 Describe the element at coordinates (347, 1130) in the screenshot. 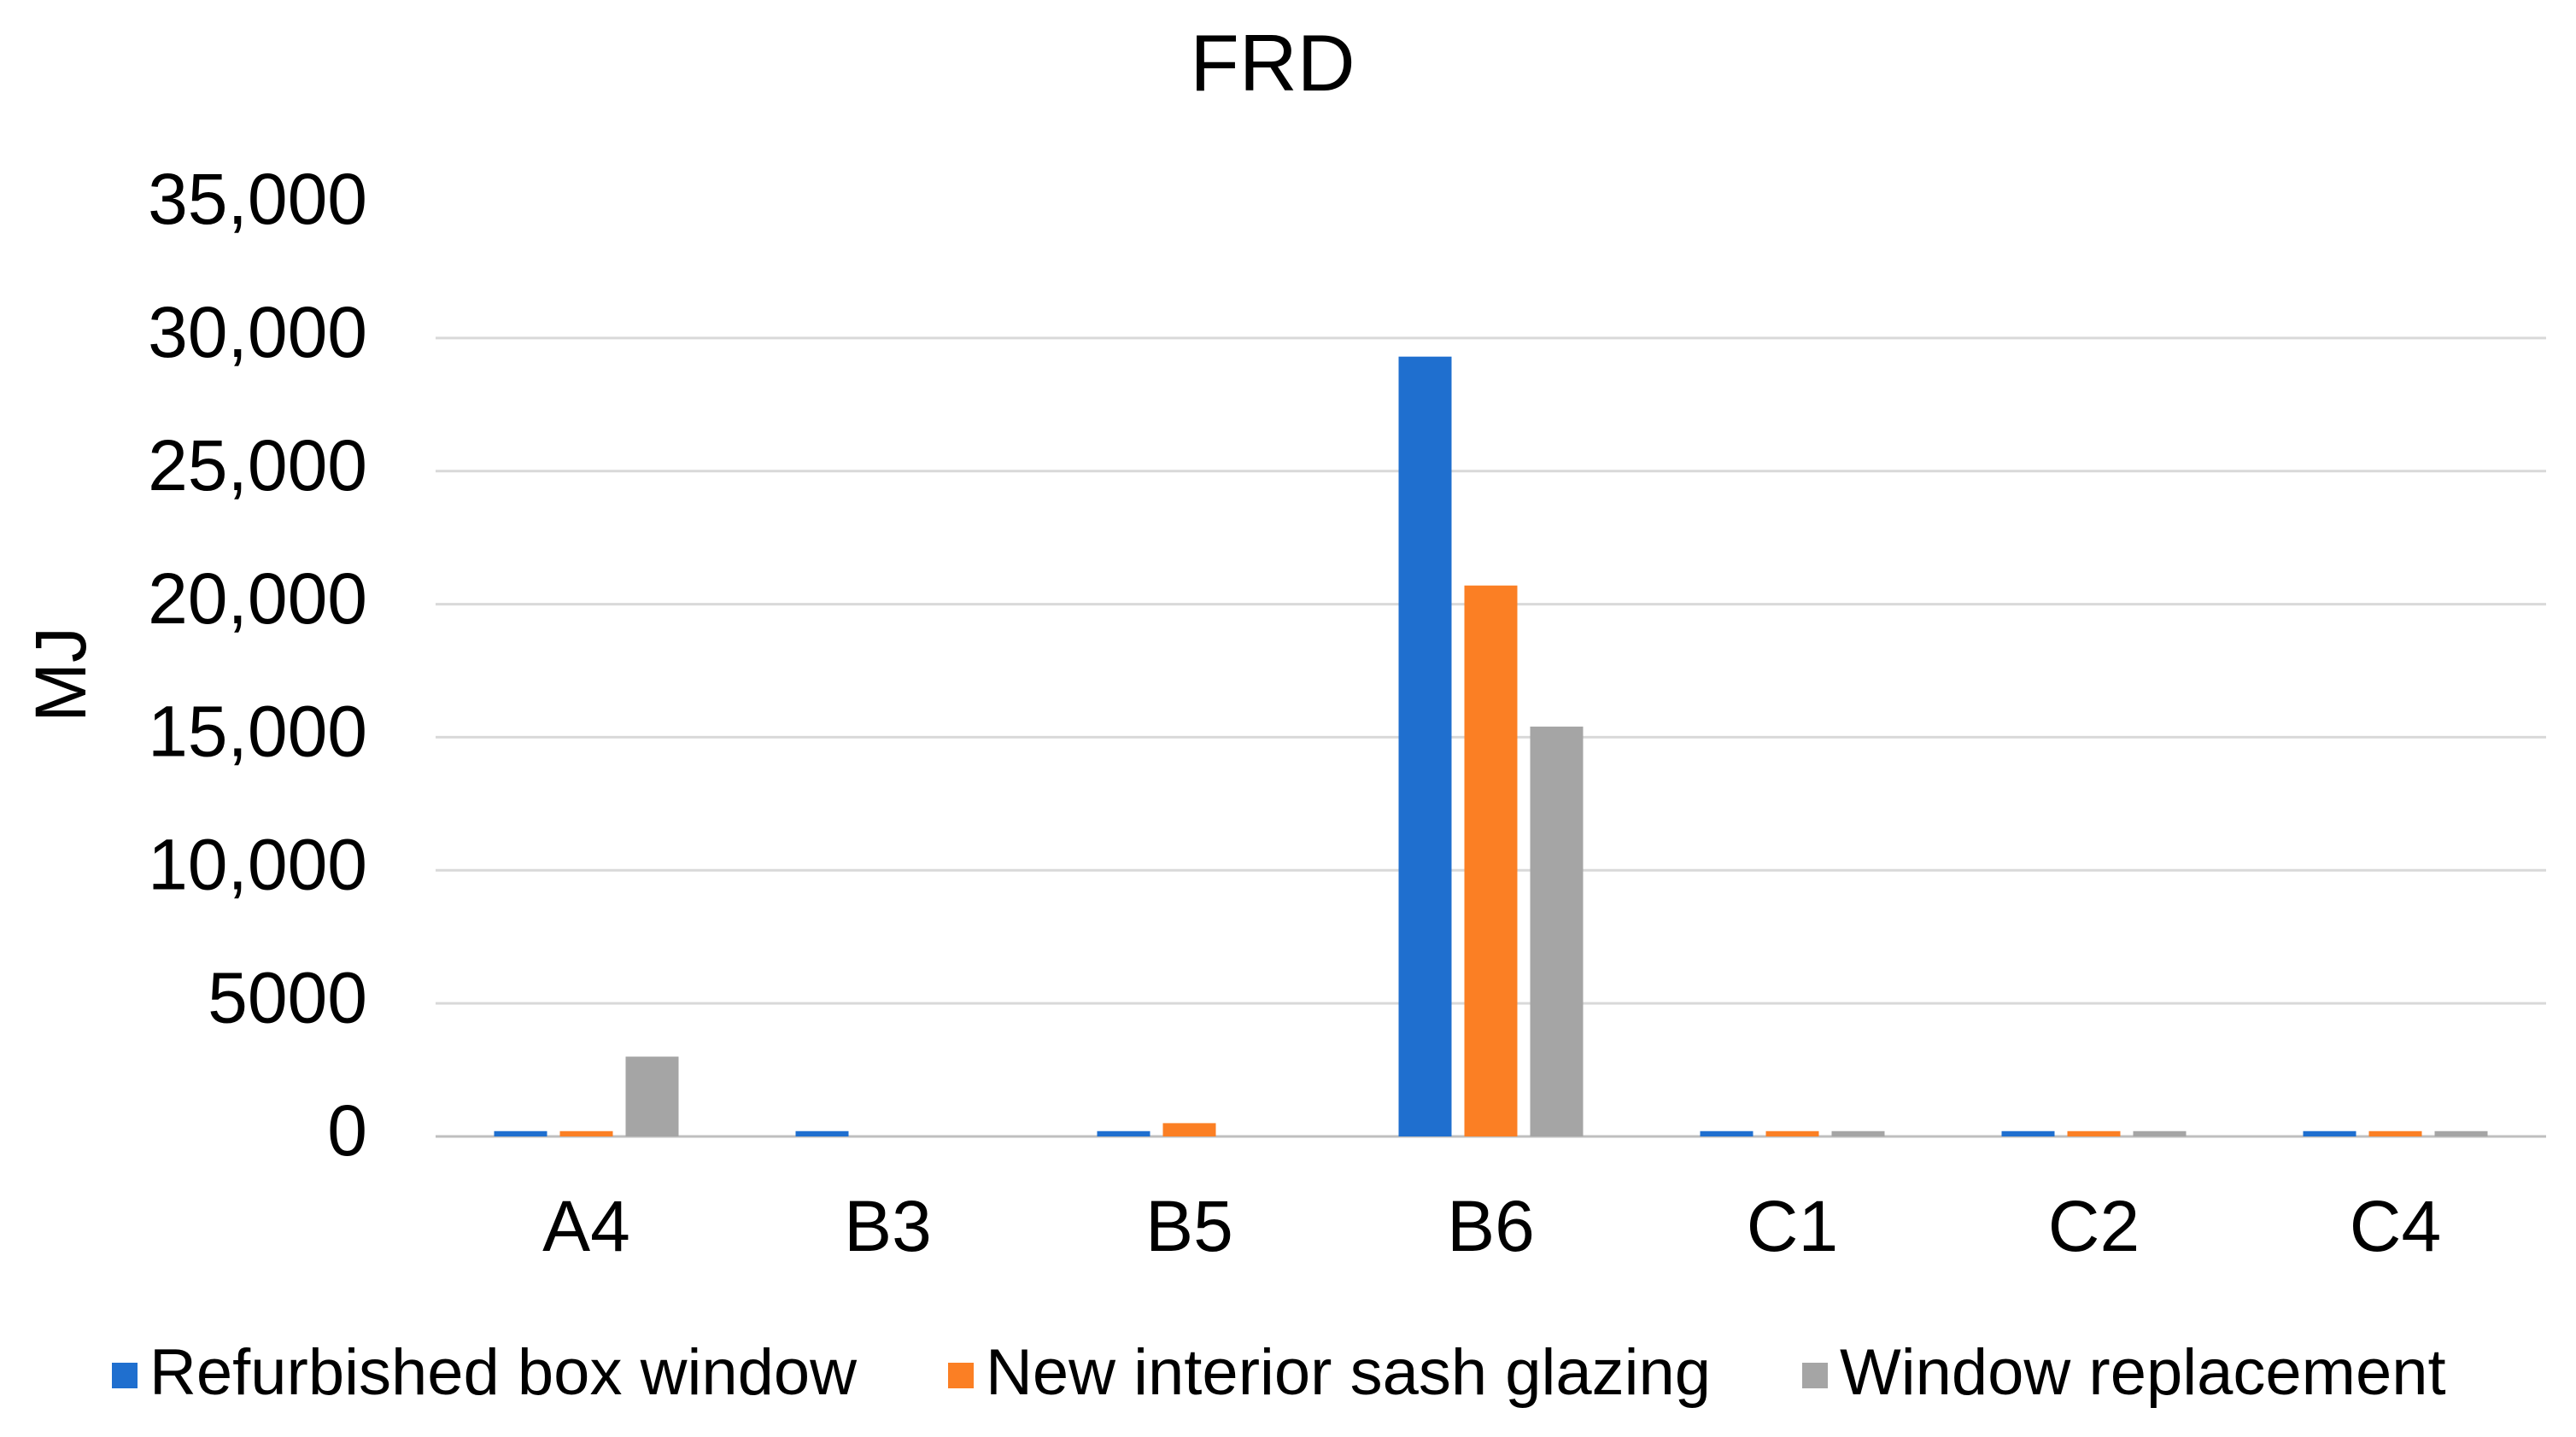

I see `y-tick-label: 0` at that location.